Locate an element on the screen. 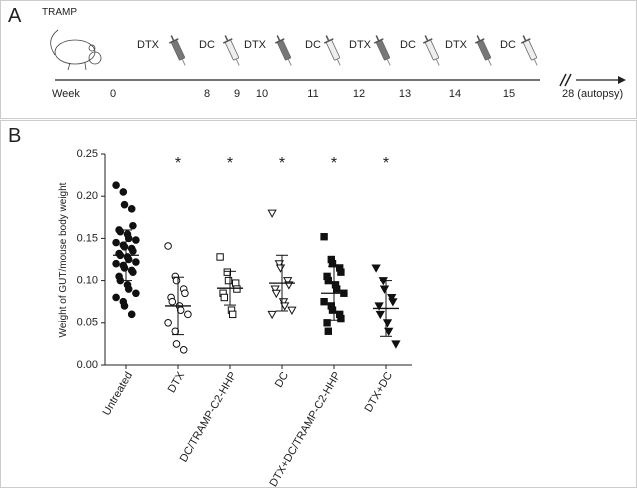 The image size is (637, 489). axis-label: Week is located at coordinates (66, 94).